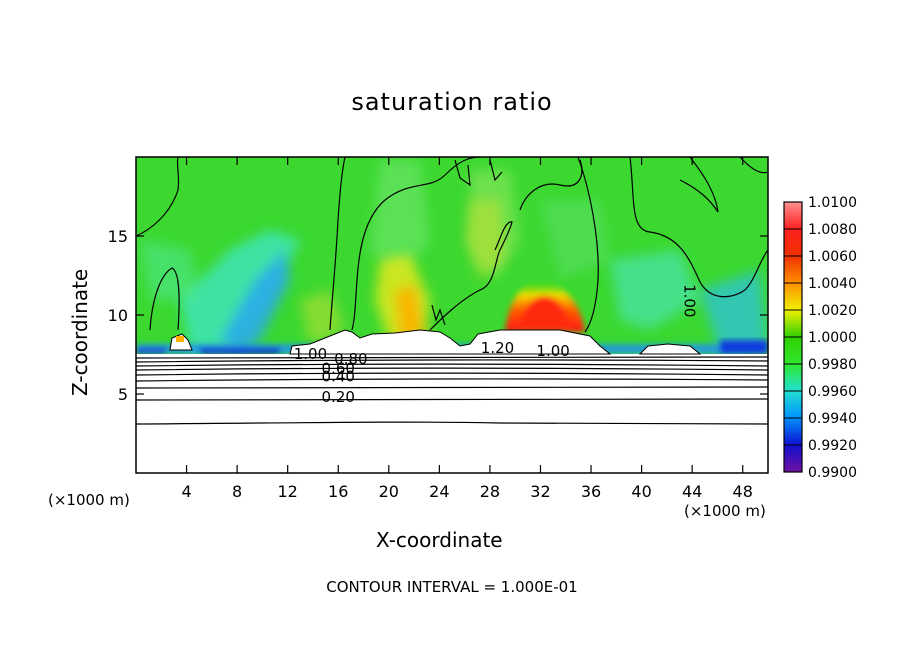 Image resolution: width=904 pixels, height=654 pixels. I want to click on x-tick-label: 16, so click(338, 491).